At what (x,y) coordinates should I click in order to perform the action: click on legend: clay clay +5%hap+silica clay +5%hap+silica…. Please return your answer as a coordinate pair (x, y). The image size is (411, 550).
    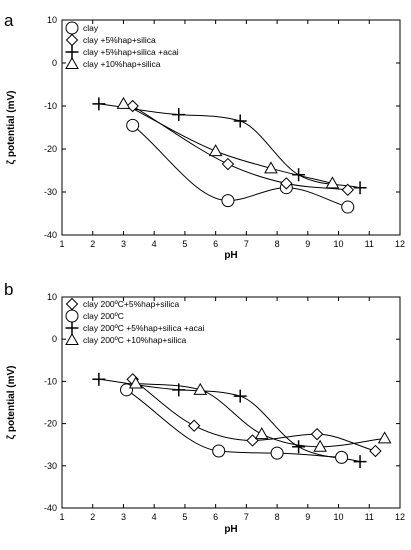
    Looking at the image, I should click on (122, 45).